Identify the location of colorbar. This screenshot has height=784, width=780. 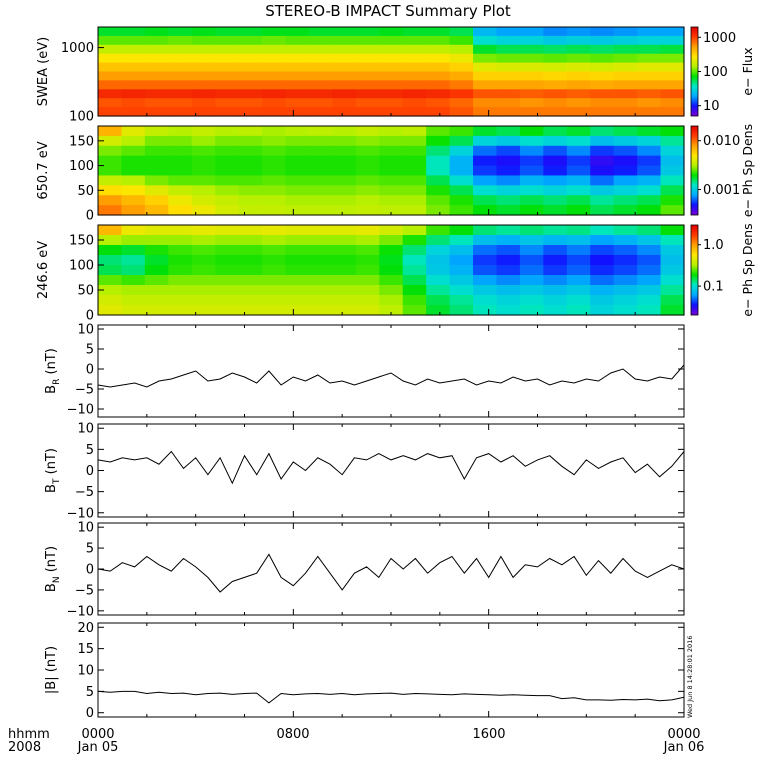
(694, 270).